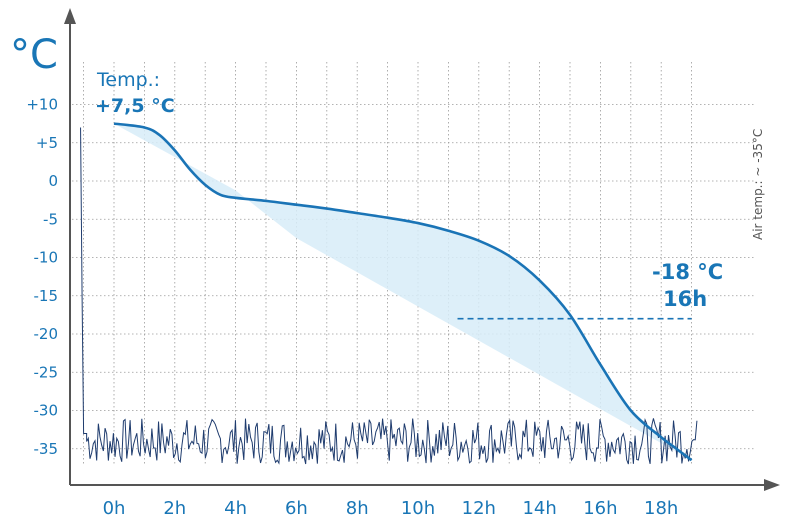 This screenshot has width=786, height=524. What do you see at coordinates (34, 55) in the screenshot?
I see `y-unit-label: °C` at bounding box center [34, 55].